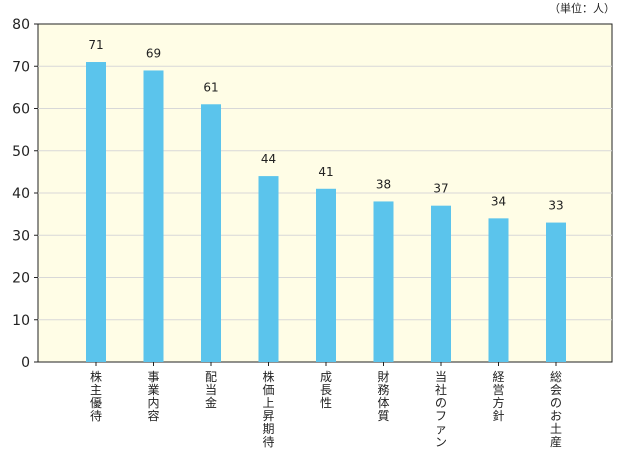  I want to click on x-axis: 株主優待 事業内容 配当金 株価上昇期待 成長性 財務体質 当社のファン 経営方針 総会のお土産, so click(326, 405).